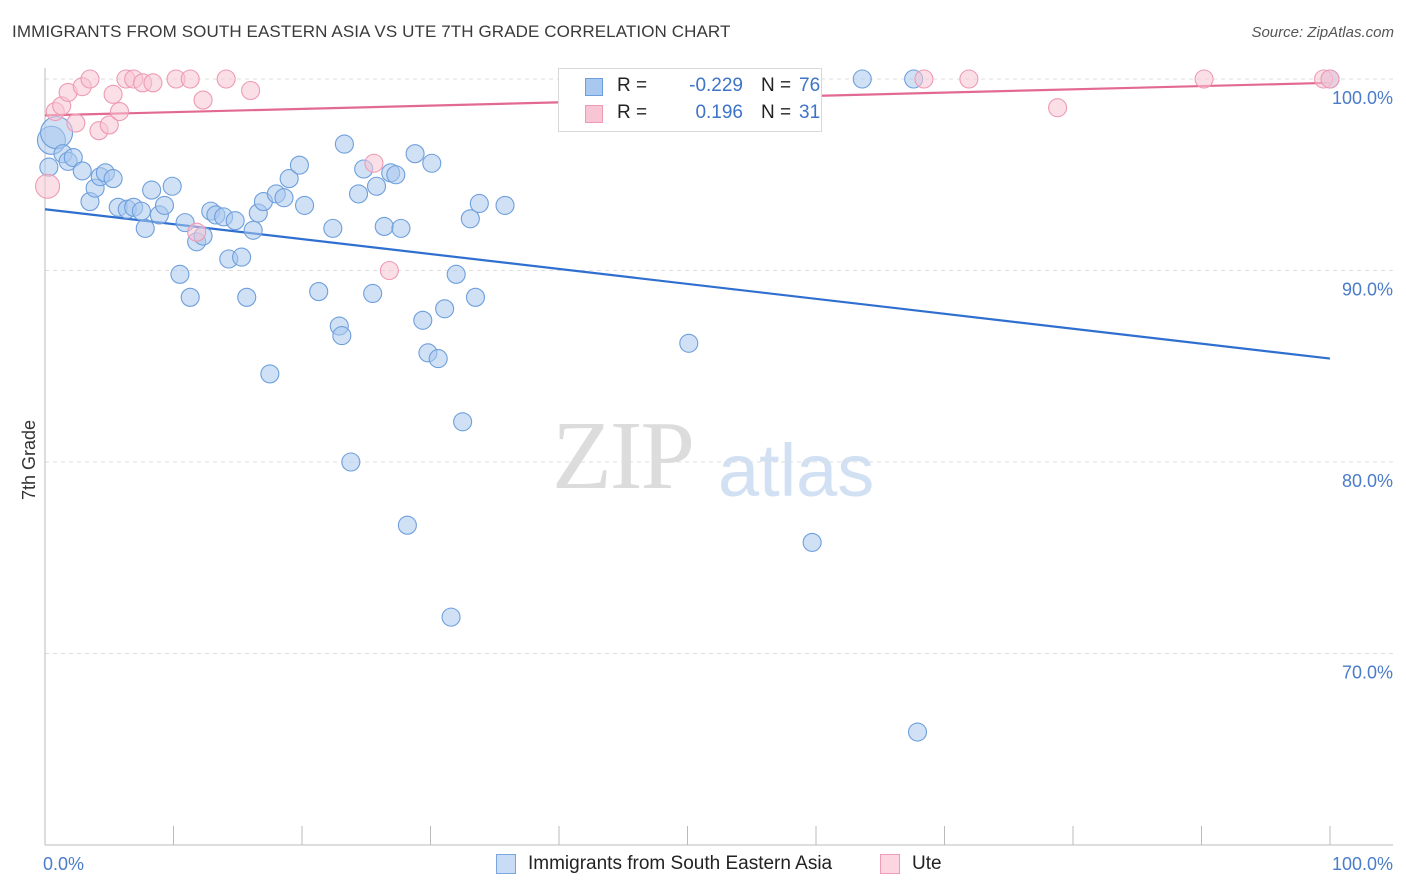  I want to click on watermark-zip: ZIP, so click(623, 456).